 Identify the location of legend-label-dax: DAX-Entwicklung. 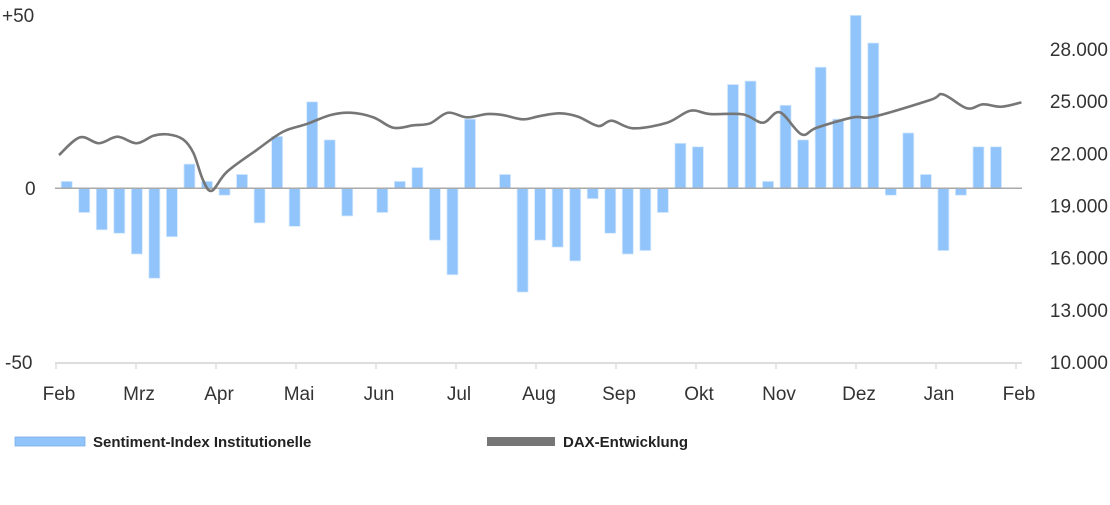
(625, 442).